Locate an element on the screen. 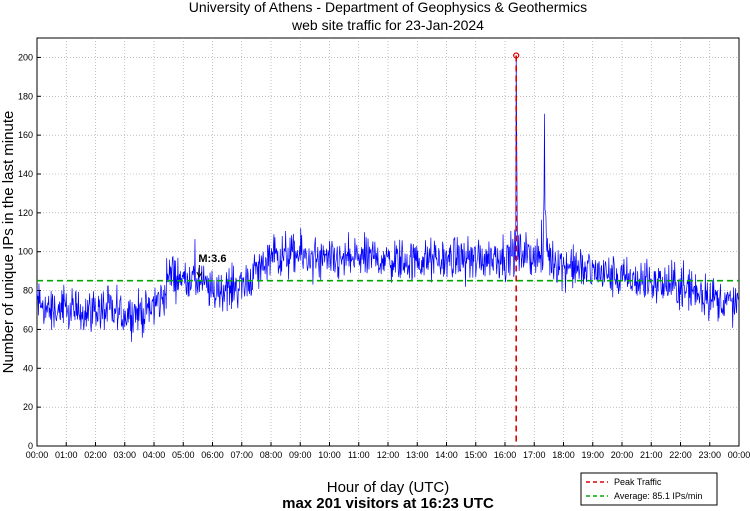 The image size is (750, 511). x-tick-label: 06:00 is located at coordinates (212, 455).